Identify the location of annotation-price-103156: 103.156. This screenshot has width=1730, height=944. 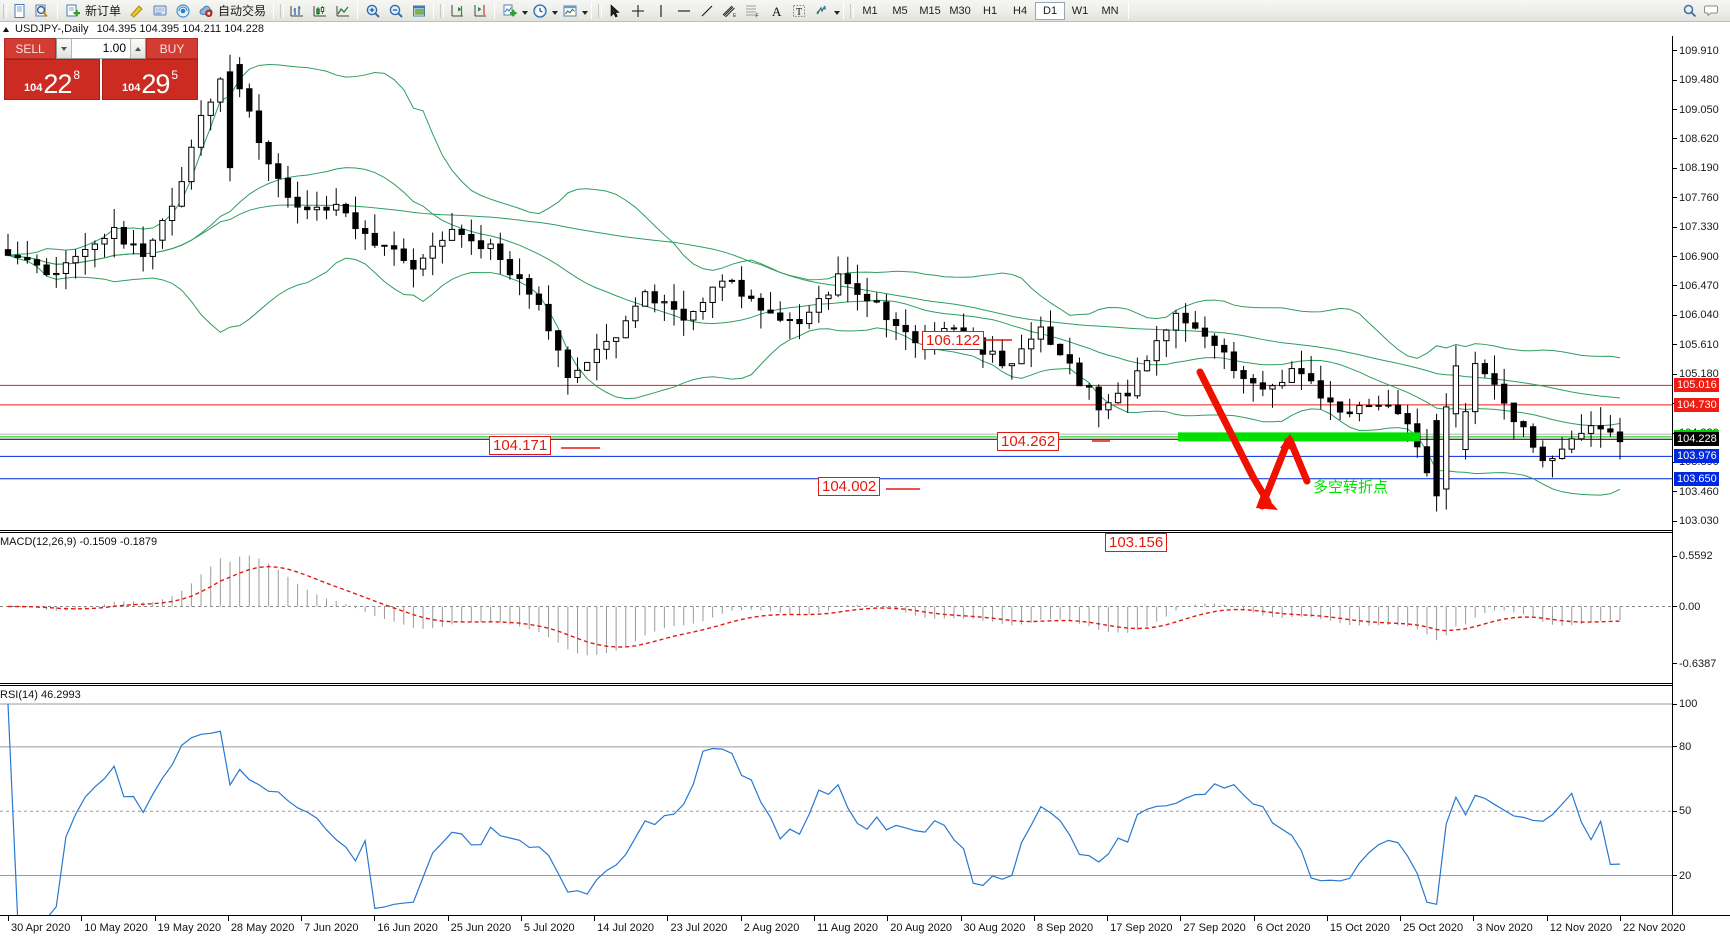
(1136, 542).